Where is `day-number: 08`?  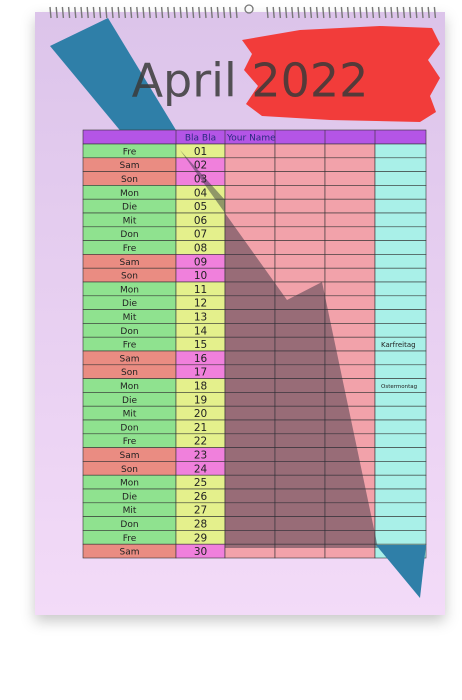 day-number: 08 is located at coordinates (200, 249).